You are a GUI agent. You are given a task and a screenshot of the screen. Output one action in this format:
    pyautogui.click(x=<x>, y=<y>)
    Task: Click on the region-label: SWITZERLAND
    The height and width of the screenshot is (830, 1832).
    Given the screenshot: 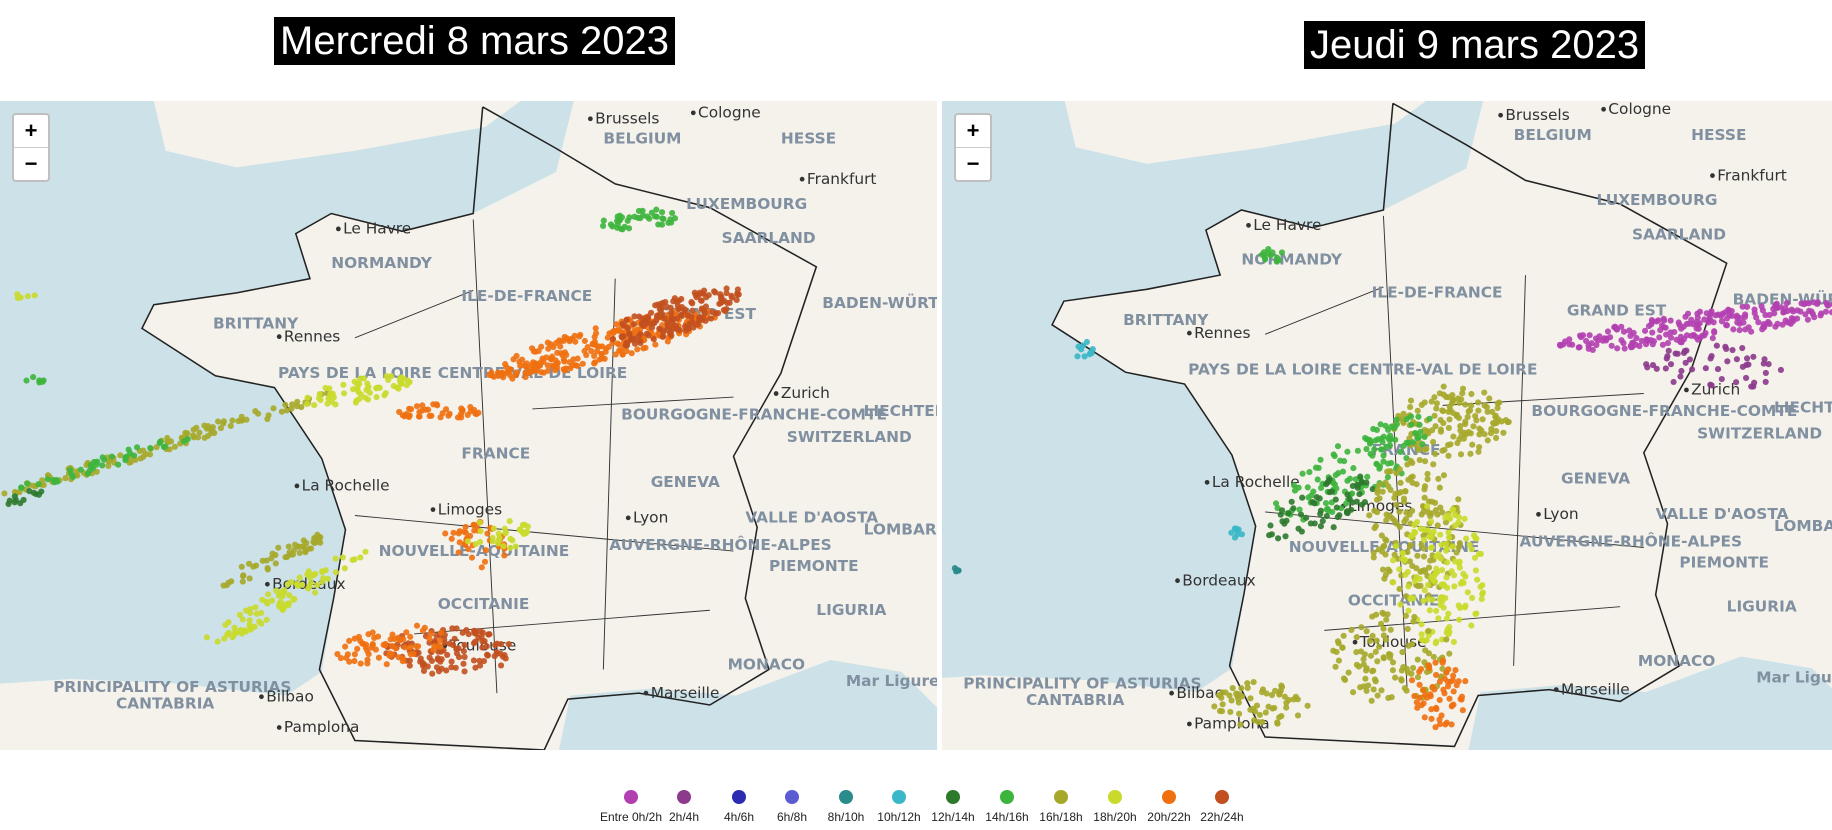 What is the action you would take?
    pyautogui.click(x=1759, y=434)
    